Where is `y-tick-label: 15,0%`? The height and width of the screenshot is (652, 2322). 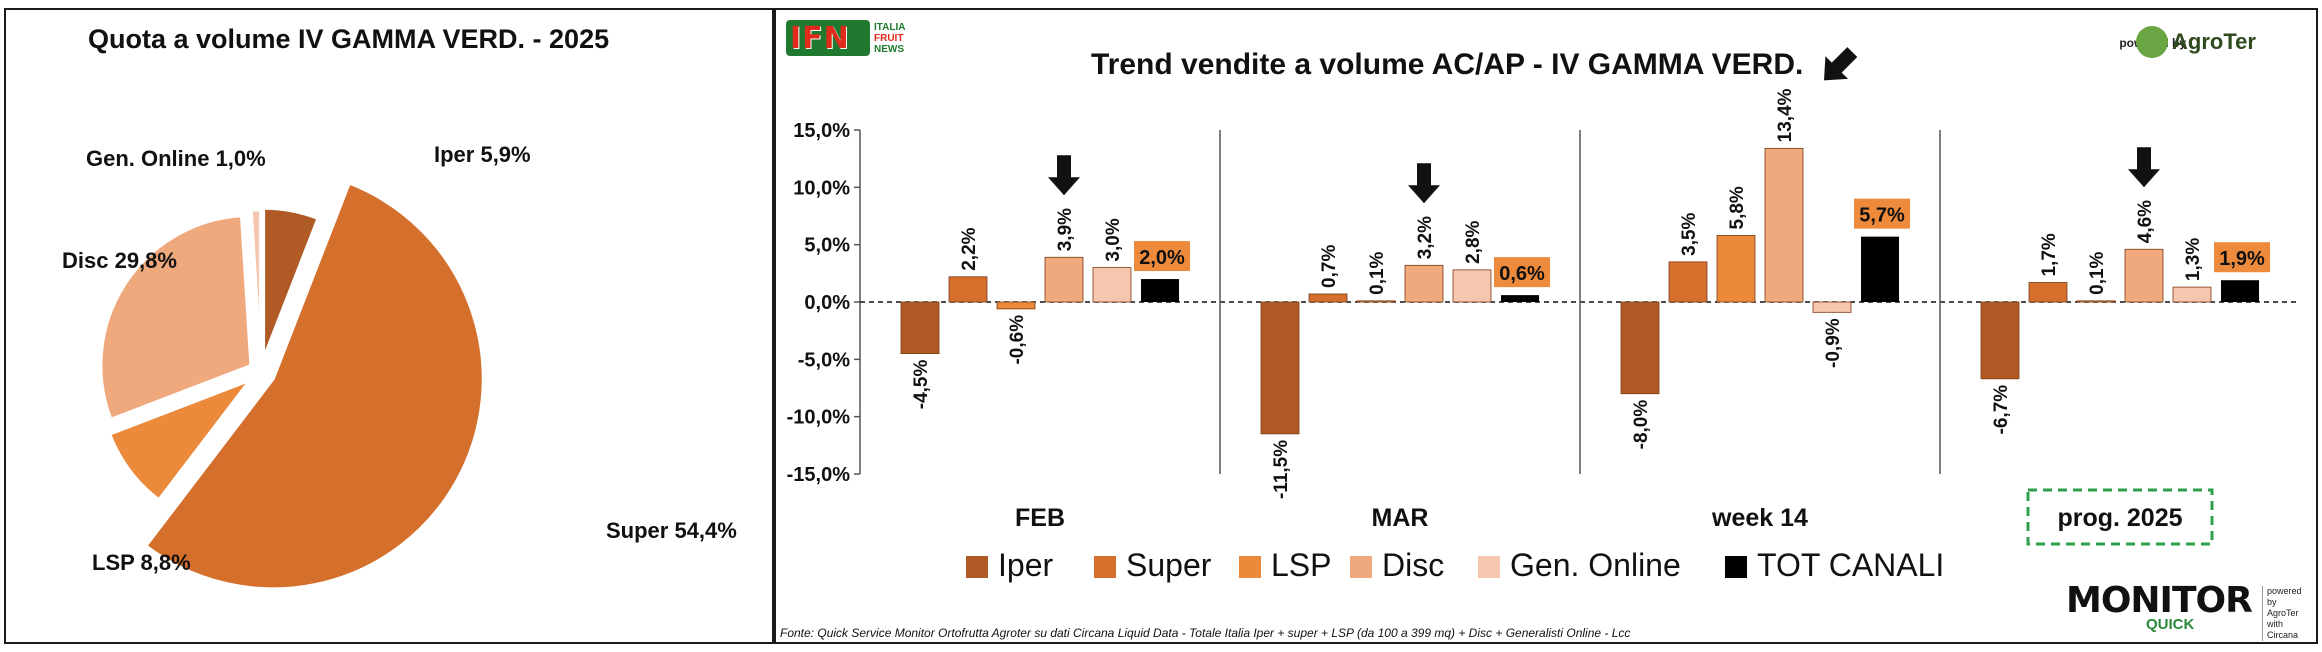 y-tick-label: 15,0% is located at coordinates (821, 131).